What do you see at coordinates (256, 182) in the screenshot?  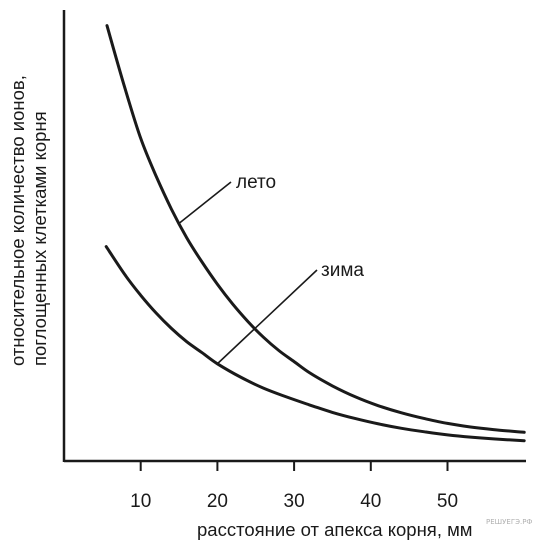 I see `series-label-leto: лето` at bounding box center [256, 182].